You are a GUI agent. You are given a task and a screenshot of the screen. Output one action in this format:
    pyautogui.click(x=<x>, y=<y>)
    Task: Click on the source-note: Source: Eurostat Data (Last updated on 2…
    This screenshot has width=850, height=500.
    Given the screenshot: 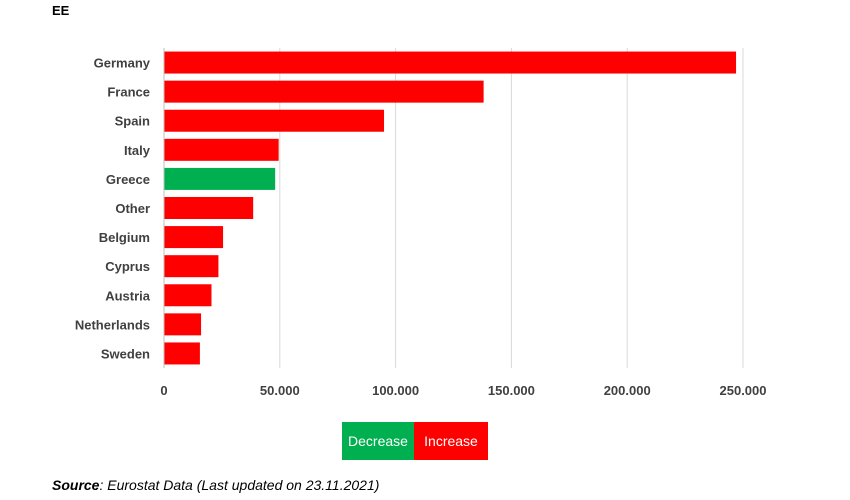 What is the action you would take?
    pyautogui.click(x=215, y=485)
    